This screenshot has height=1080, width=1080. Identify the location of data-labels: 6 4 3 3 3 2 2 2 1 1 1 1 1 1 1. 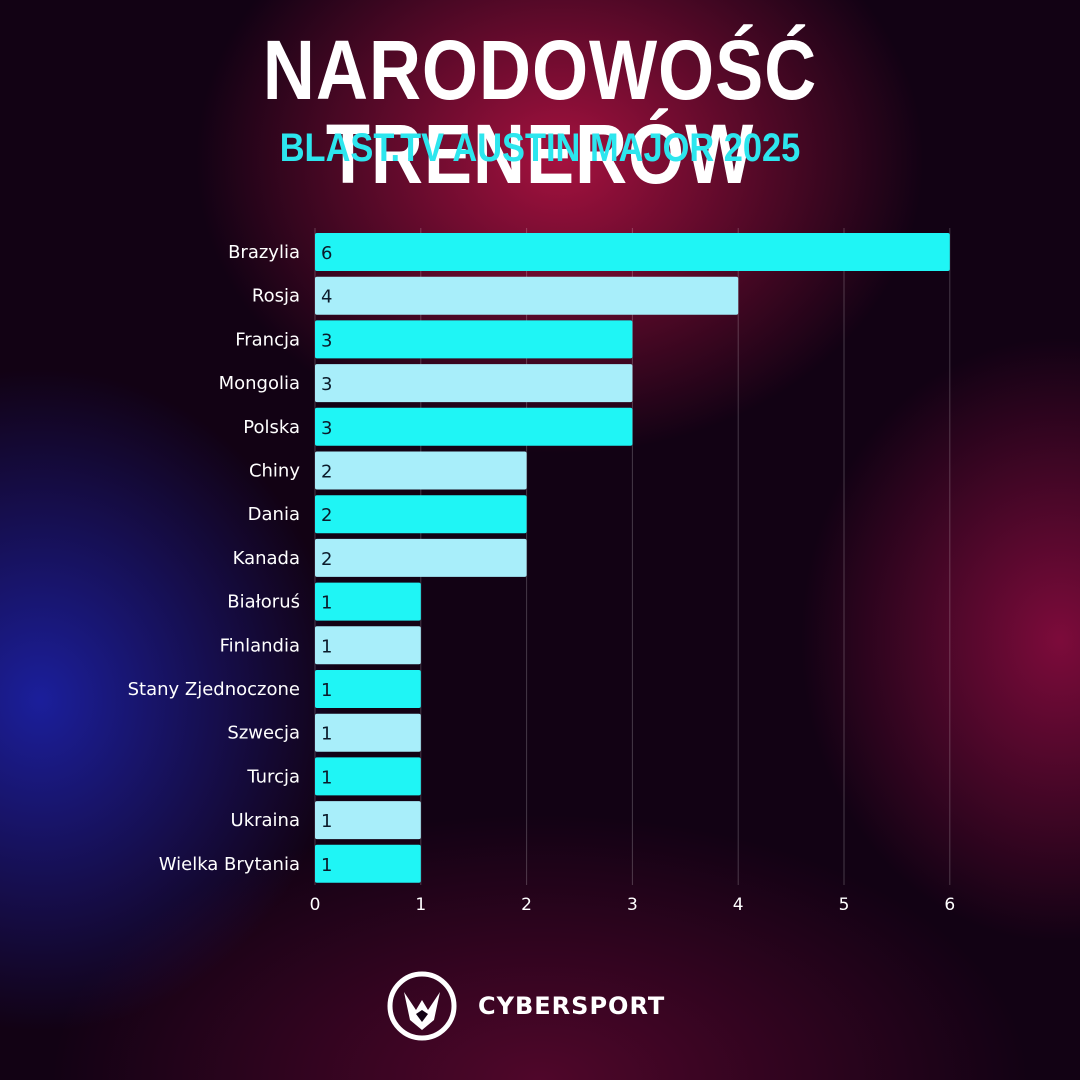
(326, 559).